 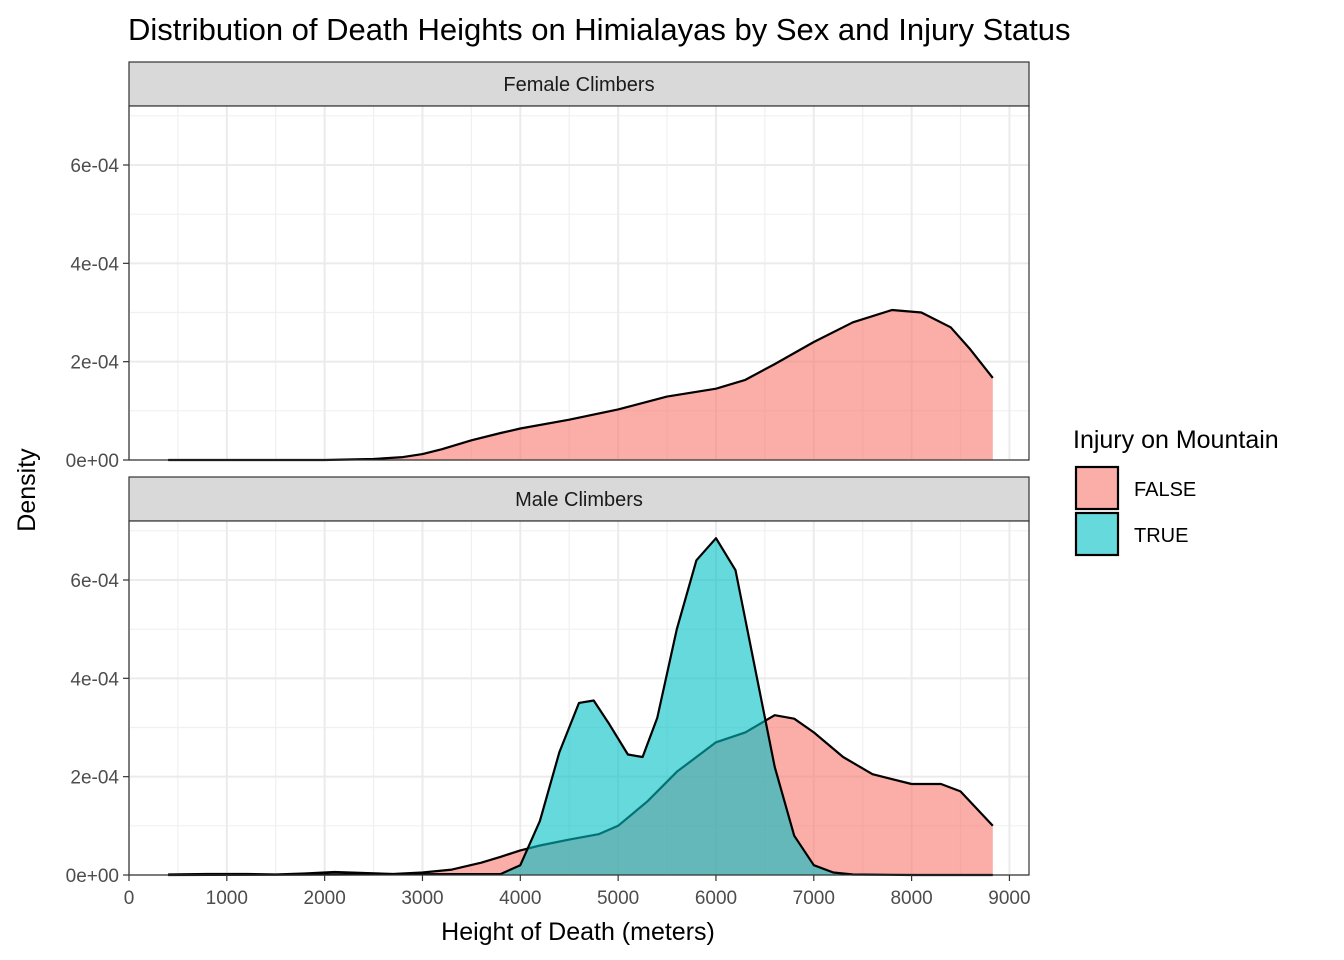 What do you see at coordinates (422, 898) in the screenshot?
I see `x-tick-label: 3000` at bounding box center [422, 898].